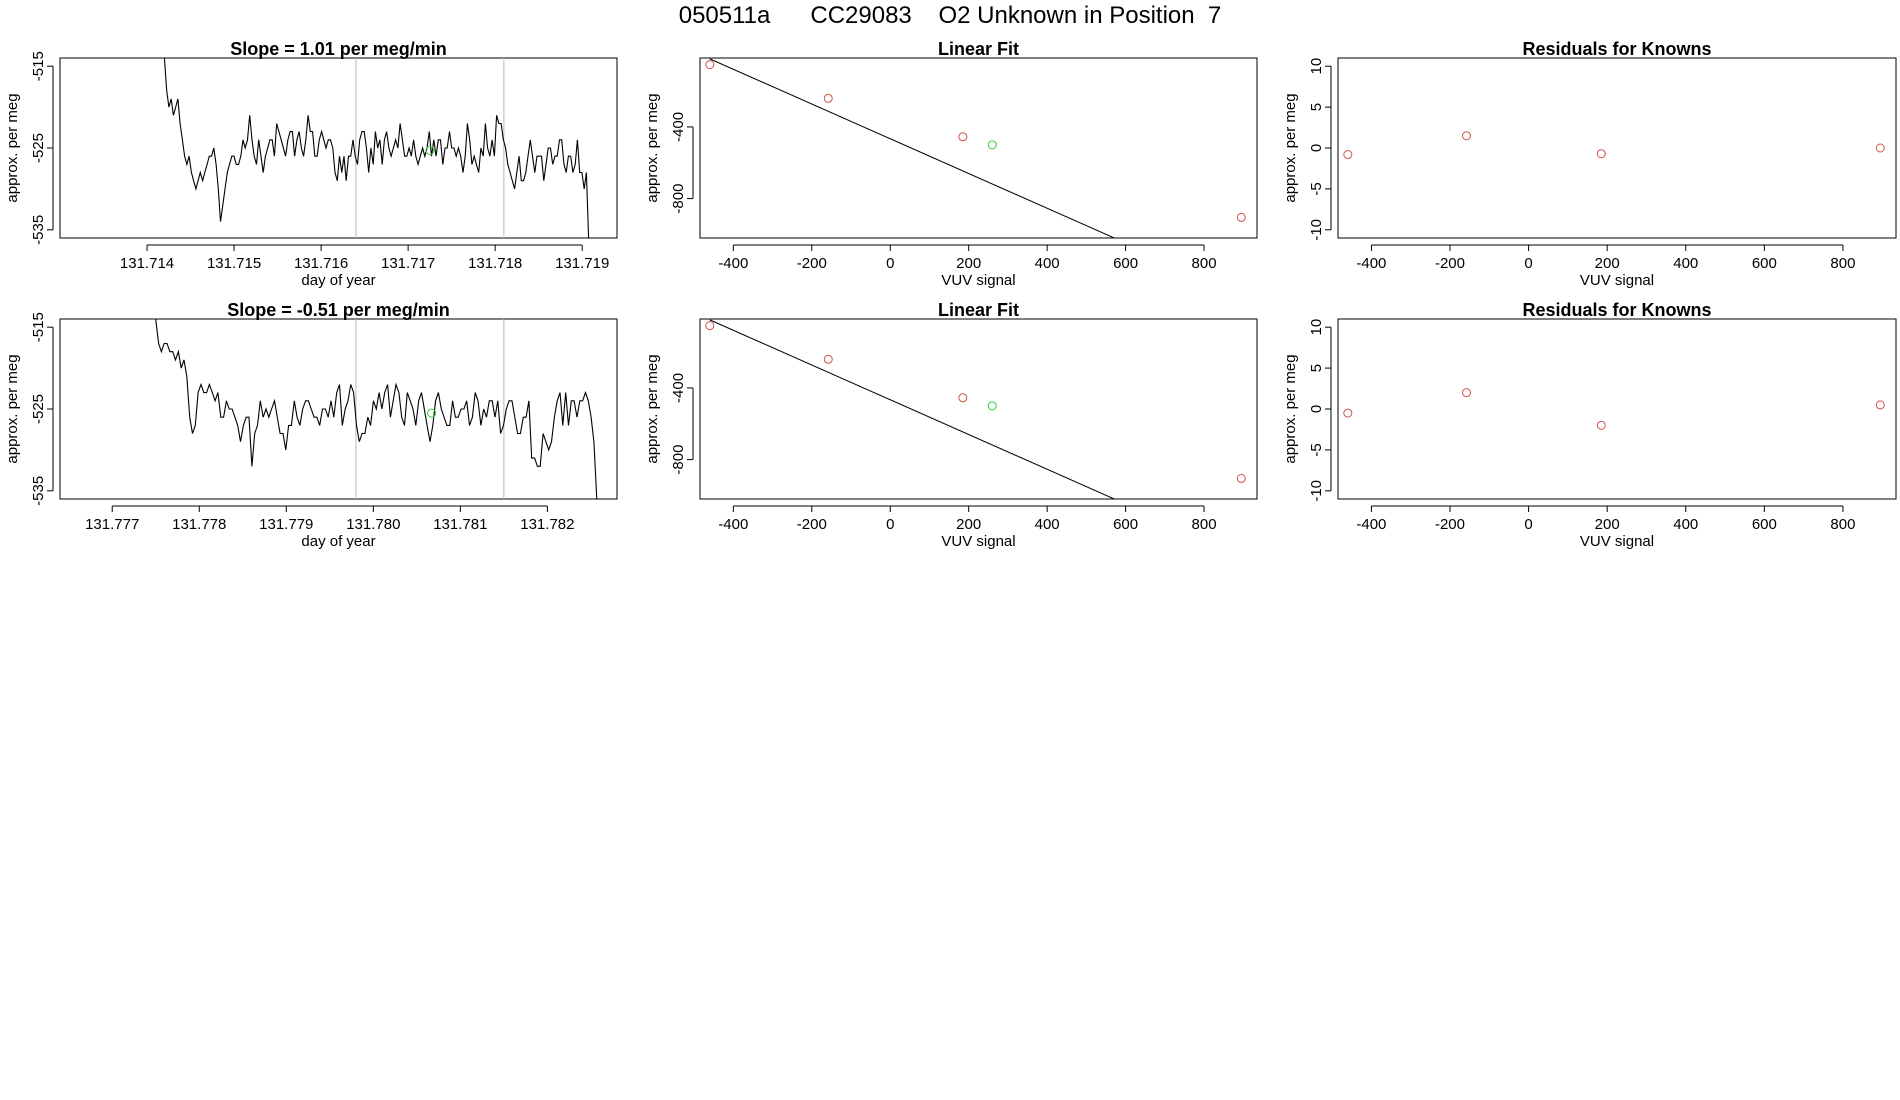 The image size is (1900, 1100). Describe the element at coordinates (408, 263) in the screenshot. I see `x-tick-label: 131.717` at that location.